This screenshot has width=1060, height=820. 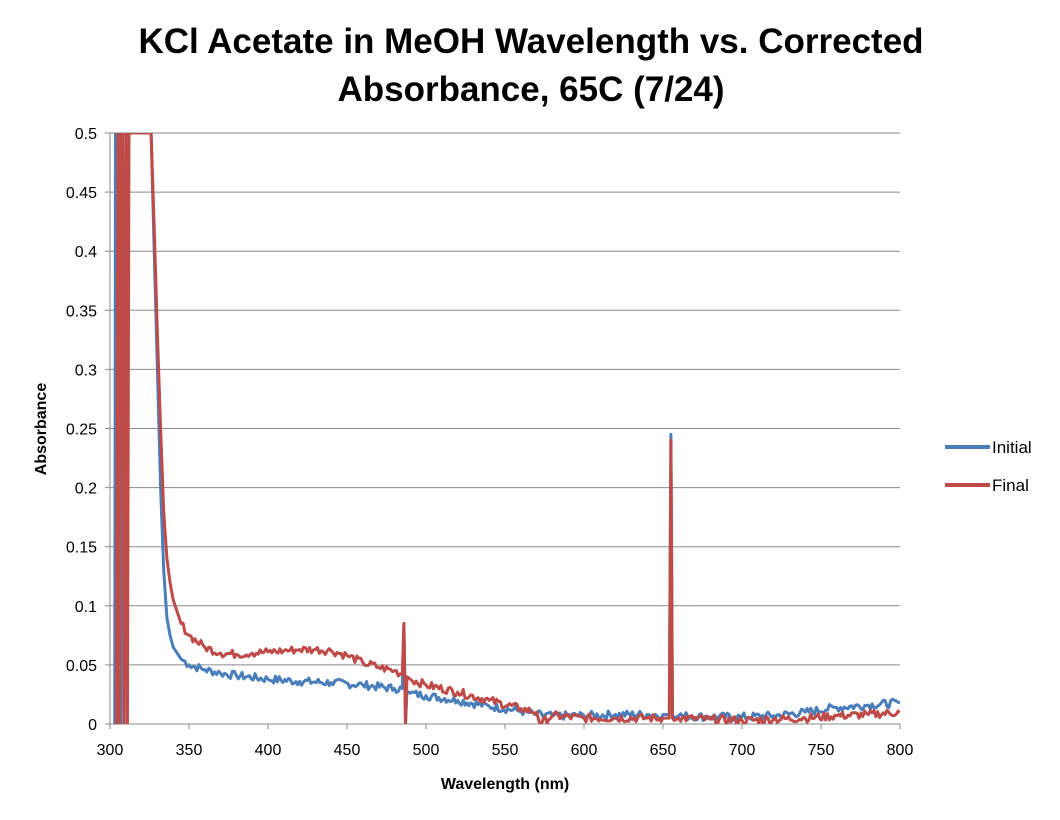 I want to click on y-tick-label: 0.1, so click(x=86, y=607).